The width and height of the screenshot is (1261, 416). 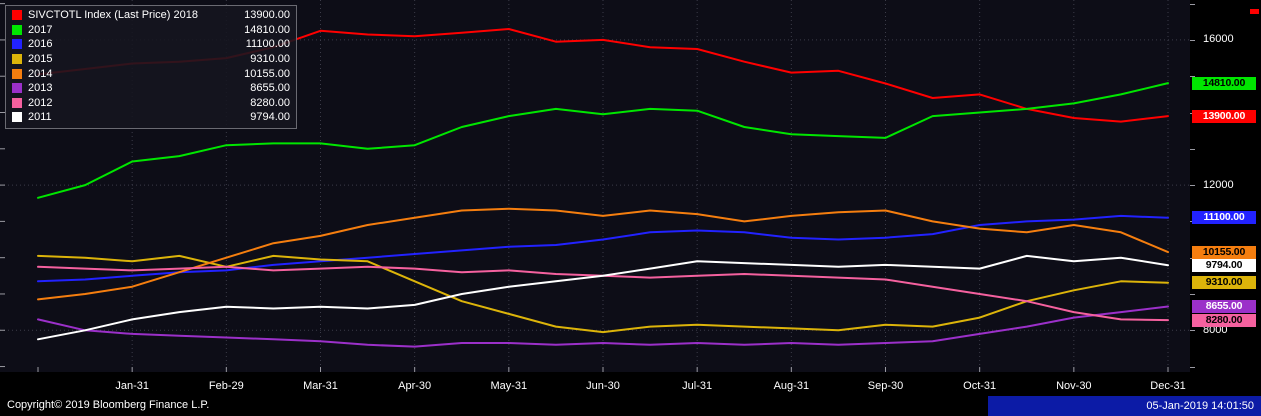 What do you see at coordinates (151, 103) in the screenshot?
I see `legend-row-2012: 2012 8280.00` at bounding box center [151, 103].